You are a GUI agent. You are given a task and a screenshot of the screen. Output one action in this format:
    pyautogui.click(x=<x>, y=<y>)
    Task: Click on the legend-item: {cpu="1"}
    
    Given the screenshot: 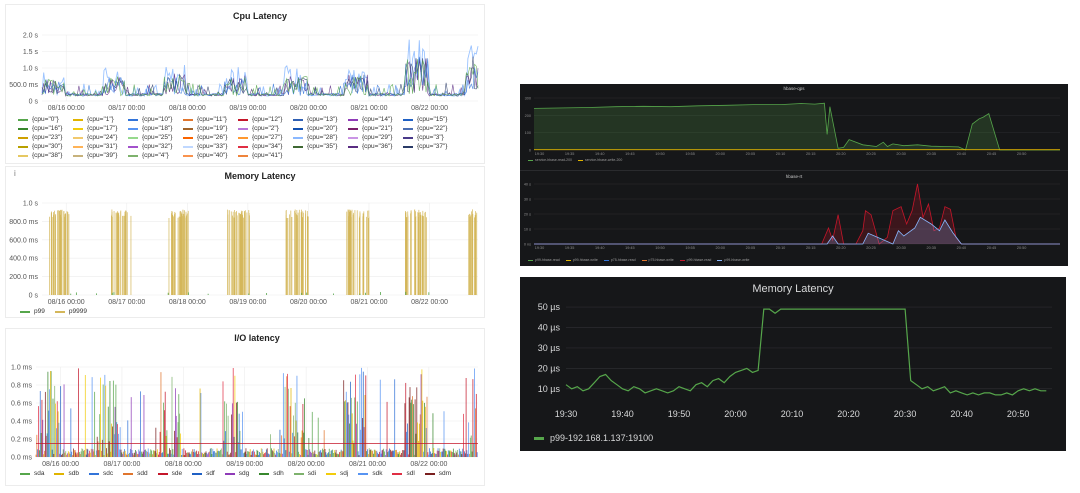 What is the action you would take?
    pyautogui.click(x=100, y=119)
    